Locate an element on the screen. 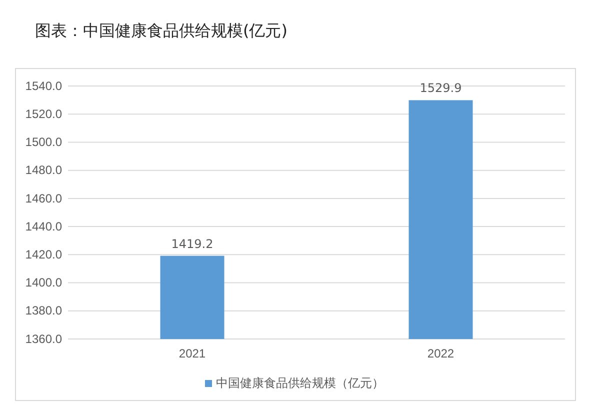 The height and width of the screenshot is (413, 591). data-label: 1529.9 is located at coordinates (441, 88).